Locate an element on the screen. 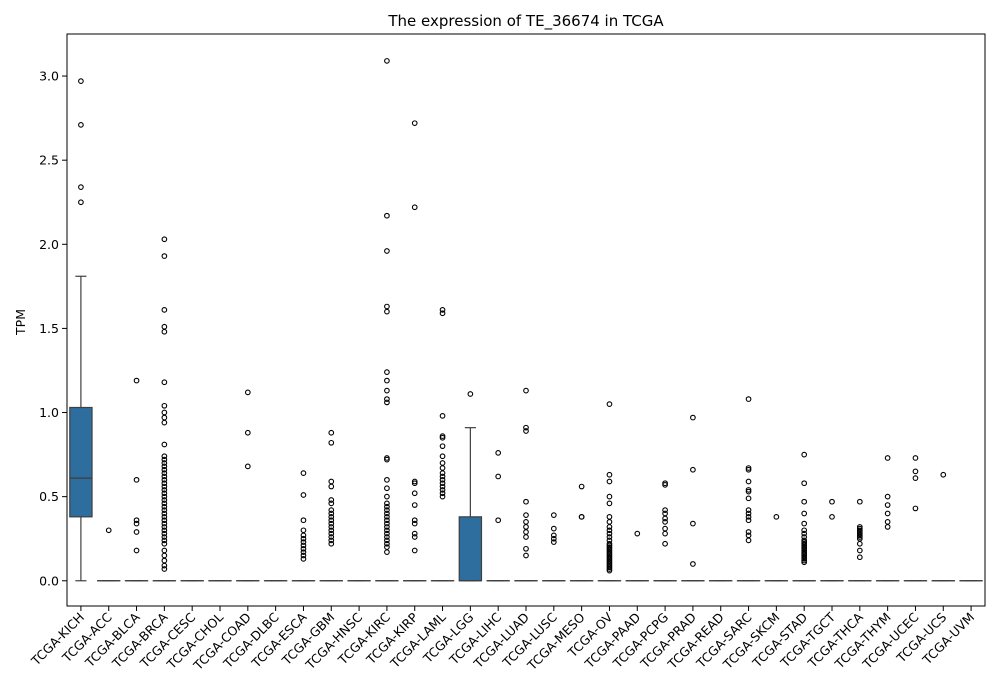 Image resolution: width=1000 pixels, height=700 pixels. y-tick-label: 0.0 is located at coordinates (49, 580).